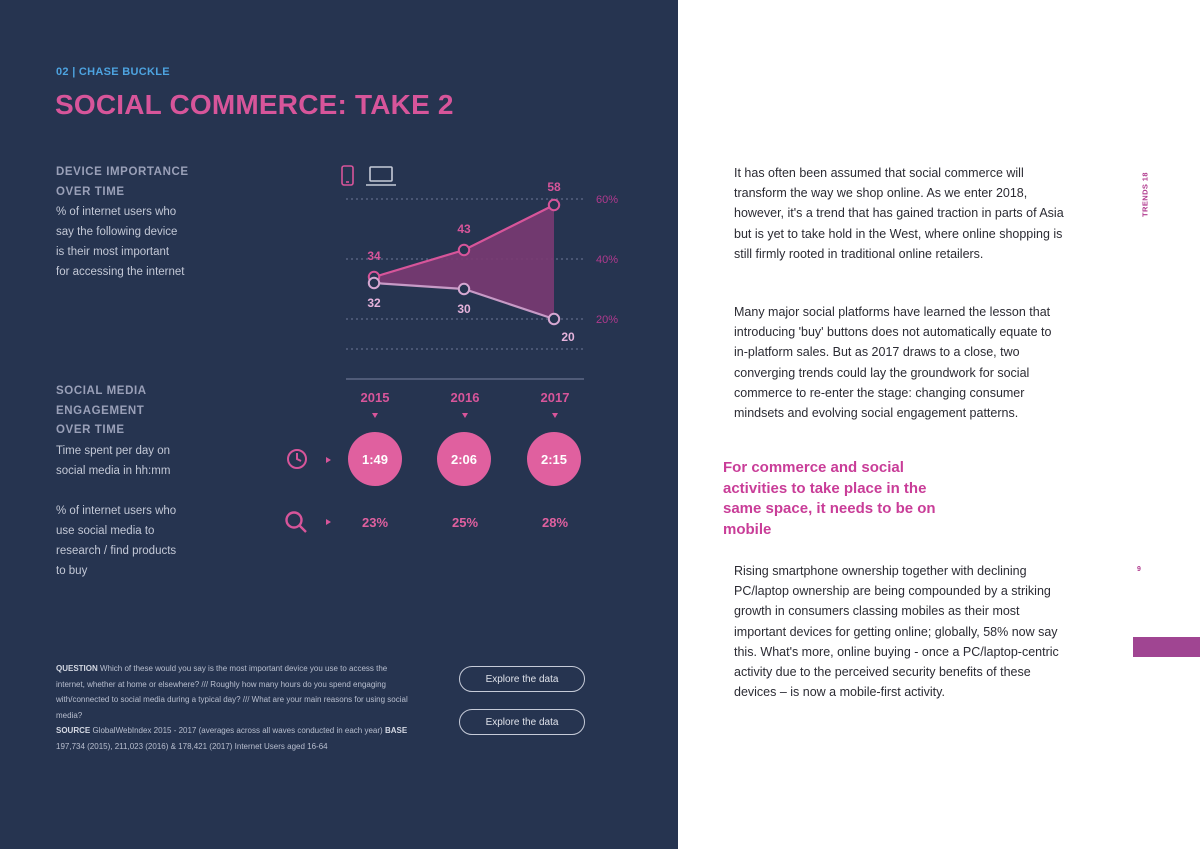  Describe the element at coordinates (607, 260) in the screenshot. I see `y-tick-label: 40%` at that location.